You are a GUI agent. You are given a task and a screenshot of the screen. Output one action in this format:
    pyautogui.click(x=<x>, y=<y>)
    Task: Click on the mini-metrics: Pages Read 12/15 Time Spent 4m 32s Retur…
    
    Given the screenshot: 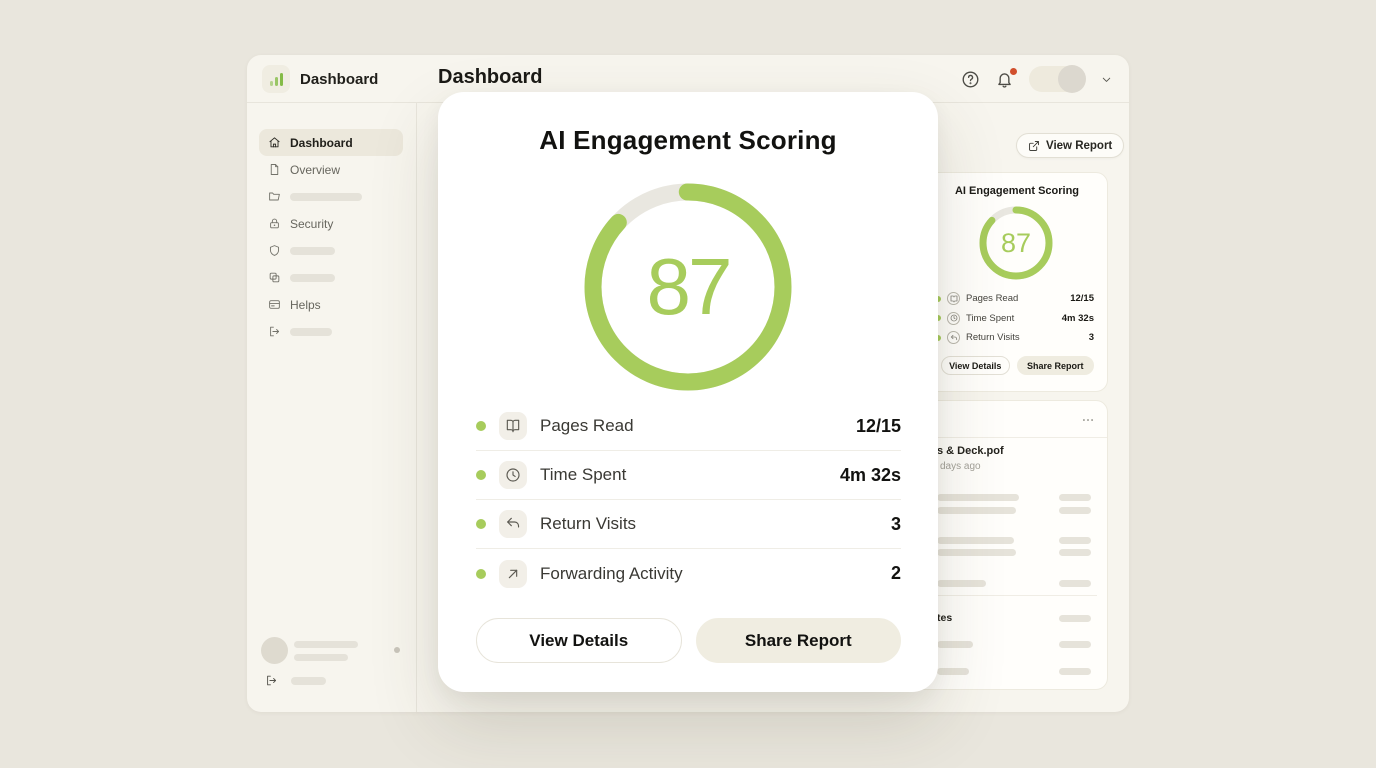 What is the action you would take?
    pyautogui.click(x=1014, y=318)
    